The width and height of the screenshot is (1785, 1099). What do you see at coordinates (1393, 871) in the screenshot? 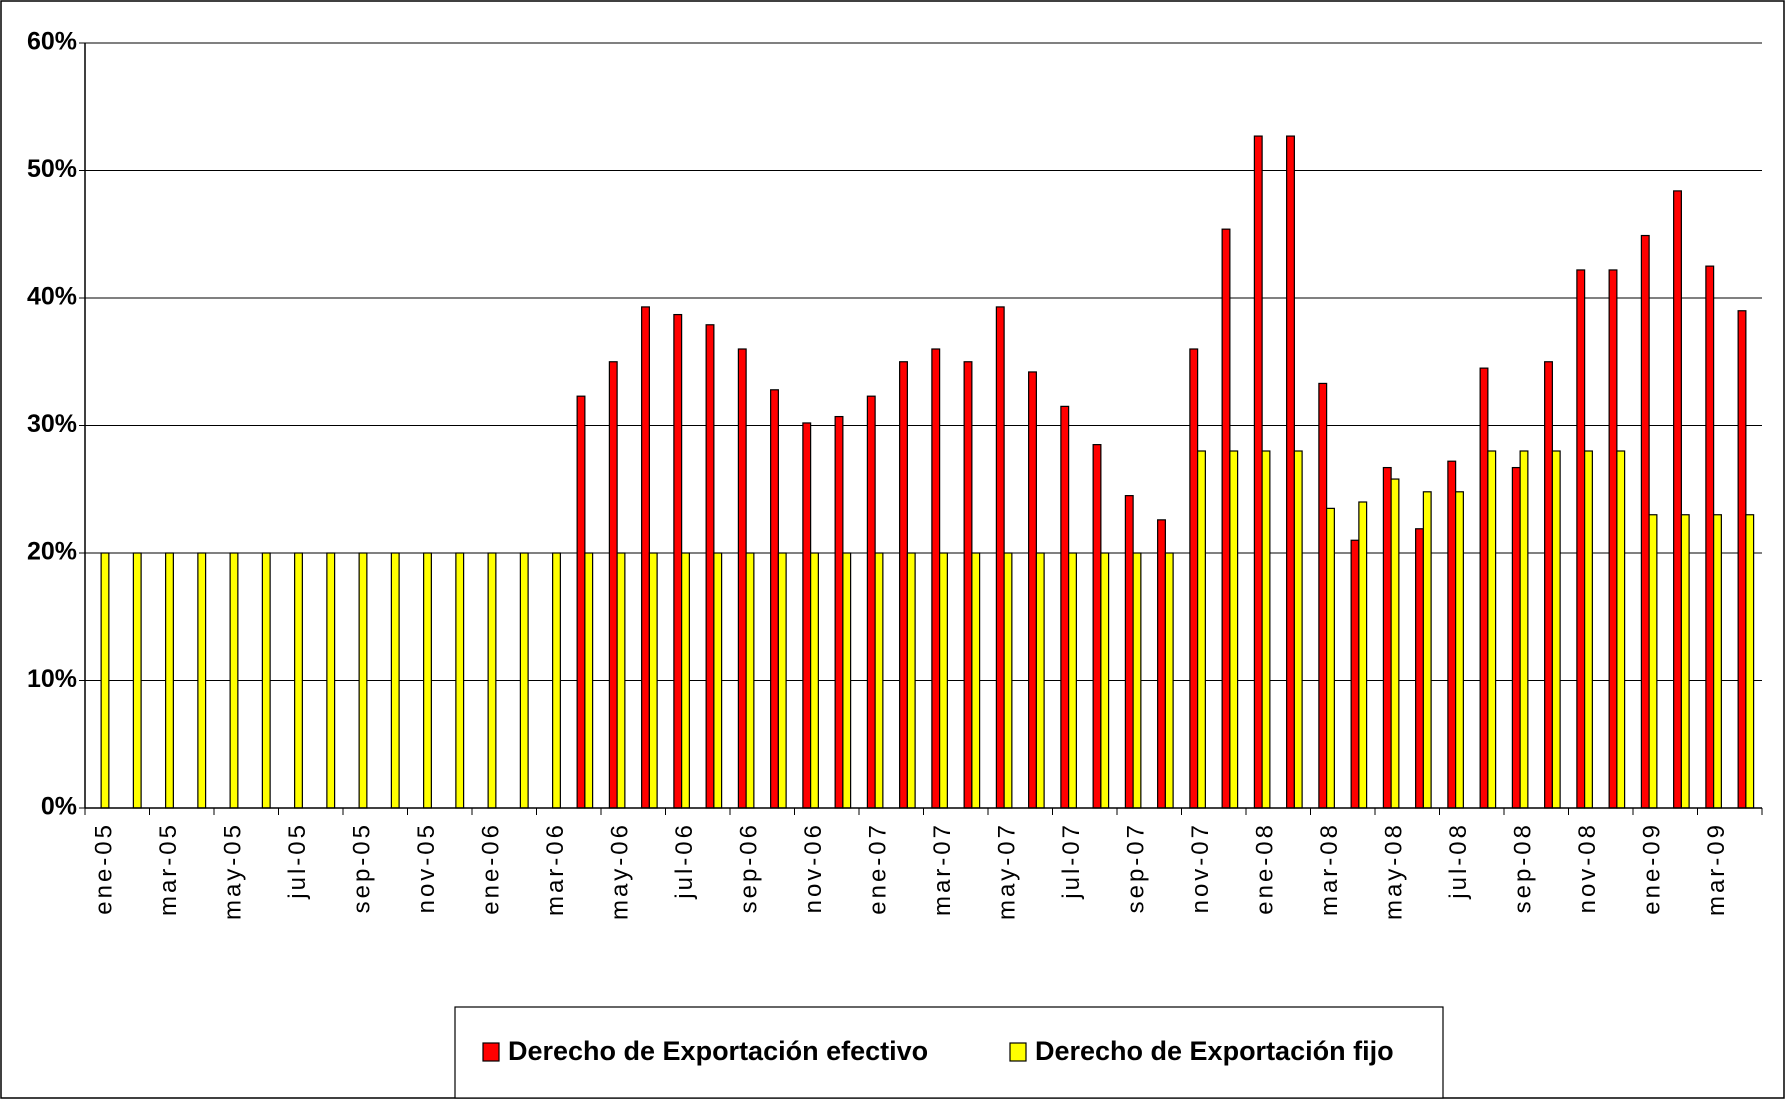
I see `x-tick-label: may-08` at bounding box center [1393, 871].